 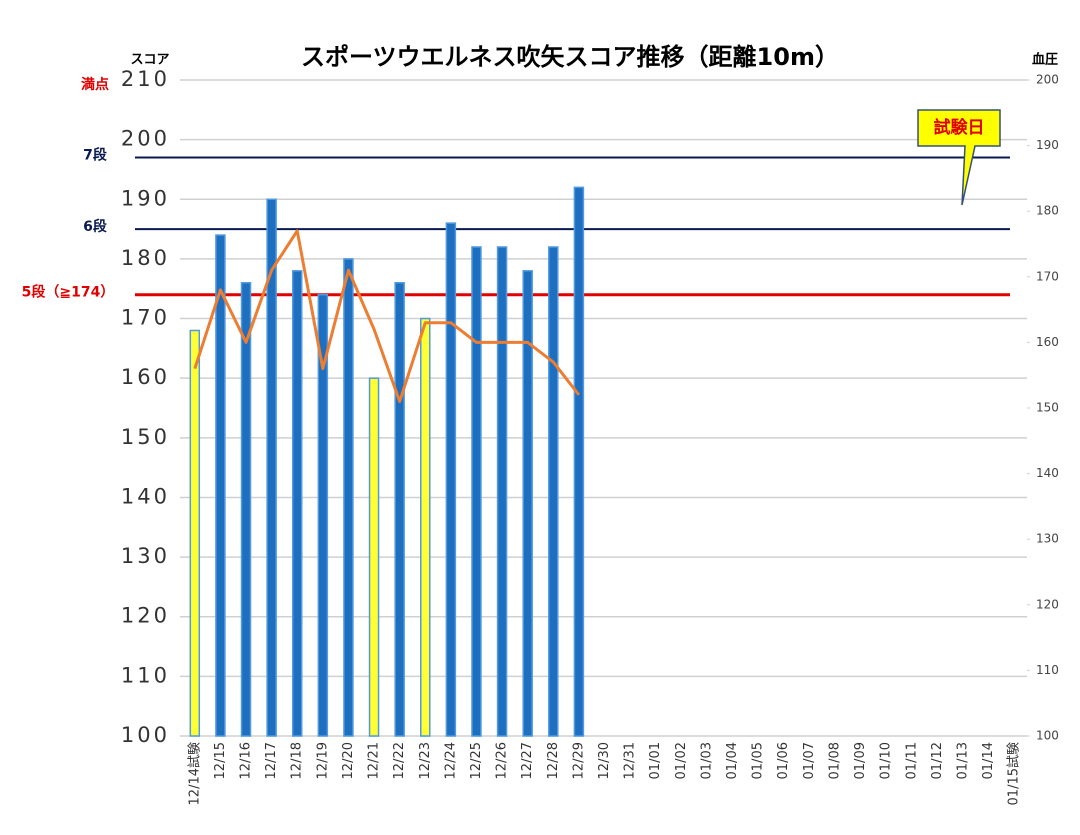 What do you see at coordinates (246, 760) in the screenshot?
I see `x-tick-label: 12/16` at bounding box center [246, 760].